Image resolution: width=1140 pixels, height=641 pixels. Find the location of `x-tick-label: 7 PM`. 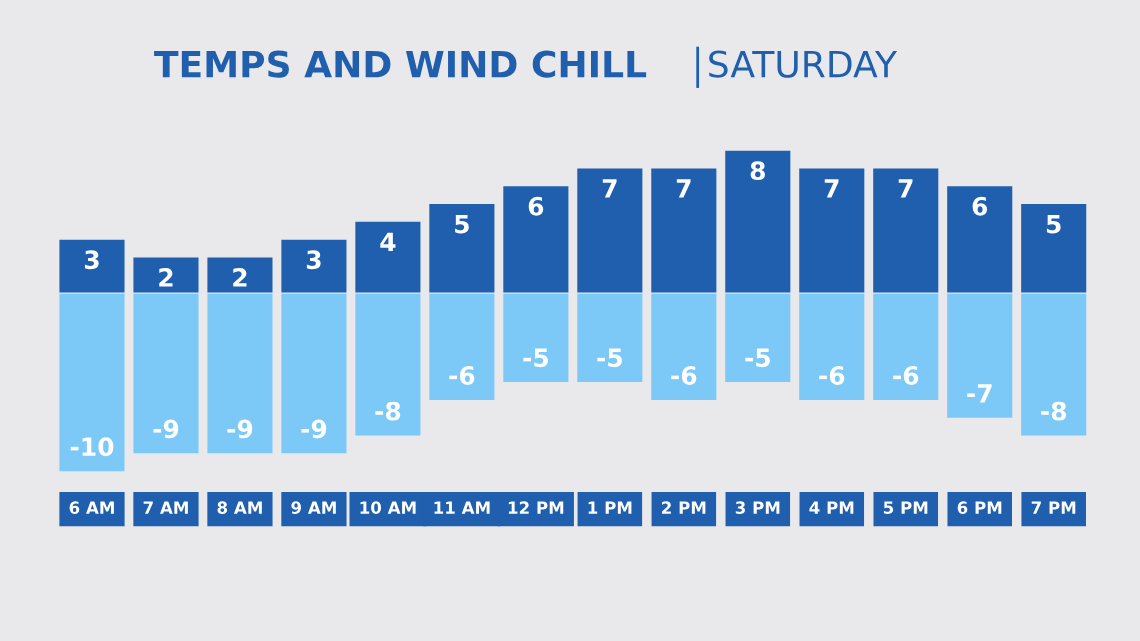

x-tick-label: 7 PM is located at coordinates (1053, 507).